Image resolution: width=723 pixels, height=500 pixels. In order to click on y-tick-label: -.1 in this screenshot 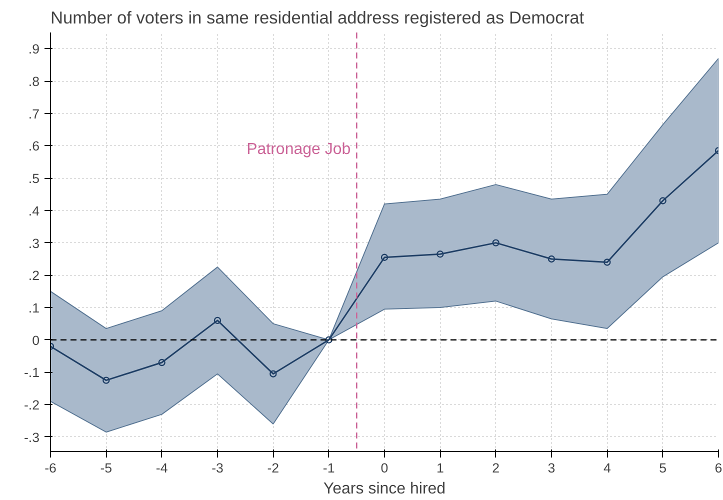, I will do `click(32, 372)`.